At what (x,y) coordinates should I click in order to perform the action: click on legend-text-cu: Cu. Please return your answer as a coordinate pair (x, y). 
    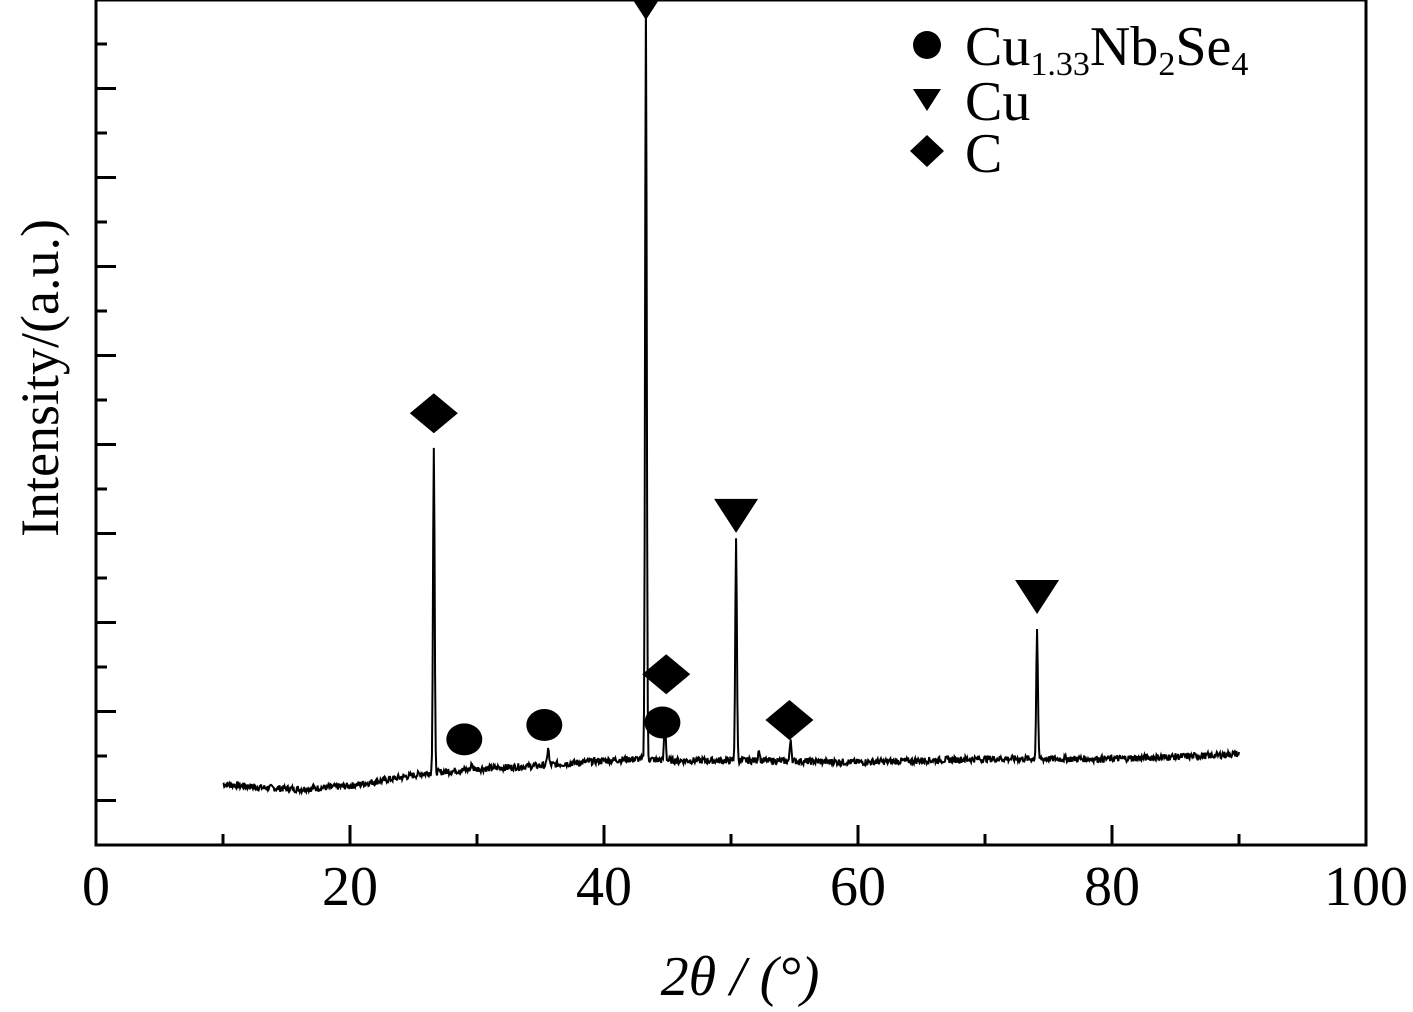
    Looking at the image, I should click on (997, 47).